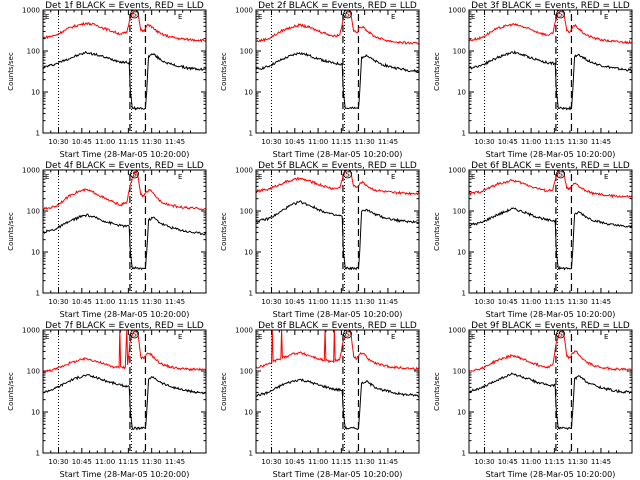 The image size is (640, 480). I want to click on chart-title: Det 9f BLACK = Events, RED = LLD, so click(550, 326).